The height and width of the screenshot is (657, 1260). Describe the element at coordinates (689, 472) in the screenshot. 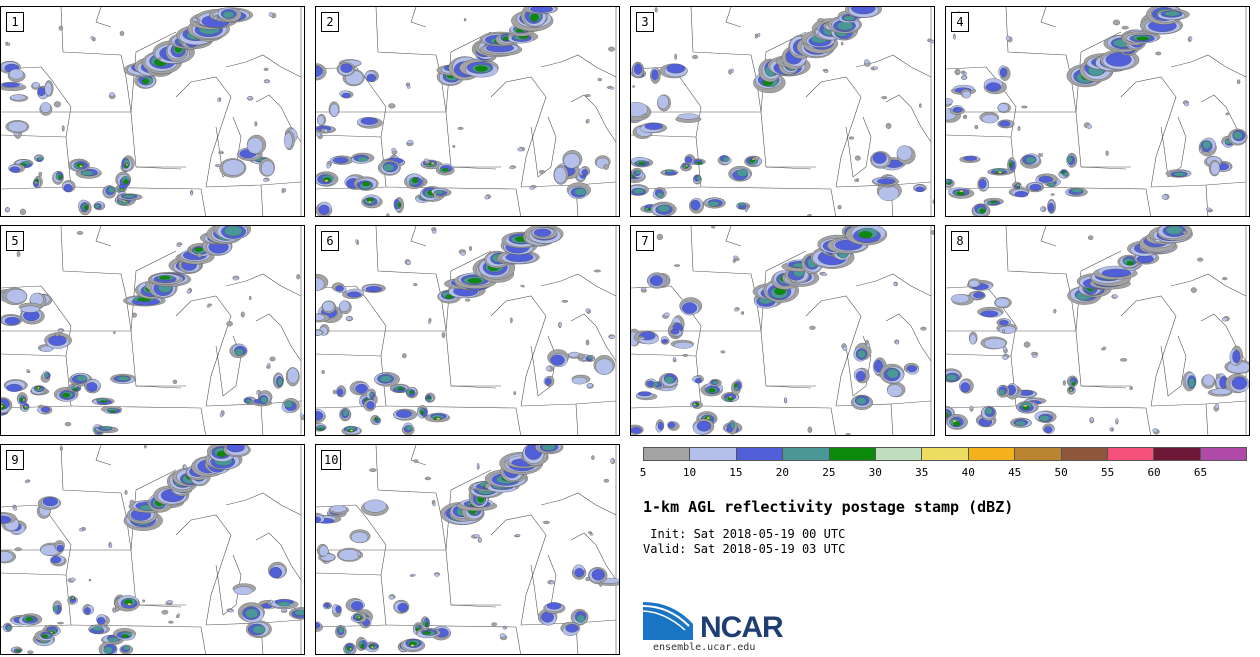

I see `colorbar-tick-label: 10` at that location.